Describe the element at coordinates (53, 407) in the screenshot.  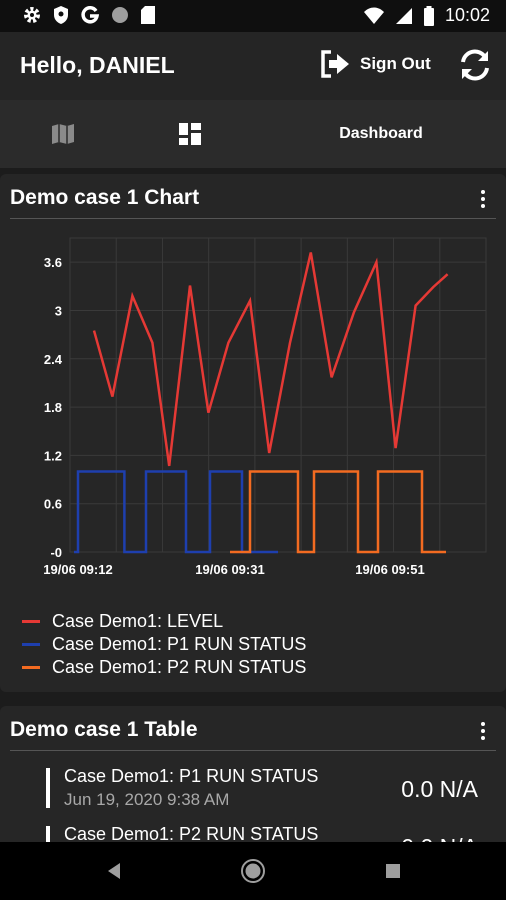
I see `y-tick-label: 1.8` at that location.